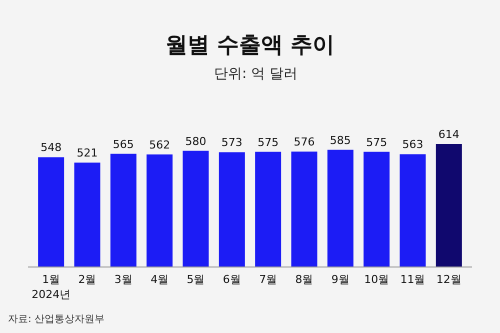  Describe the element at coordinates (195, 141) in the screenshot. I see `data-label: 580` at that location.